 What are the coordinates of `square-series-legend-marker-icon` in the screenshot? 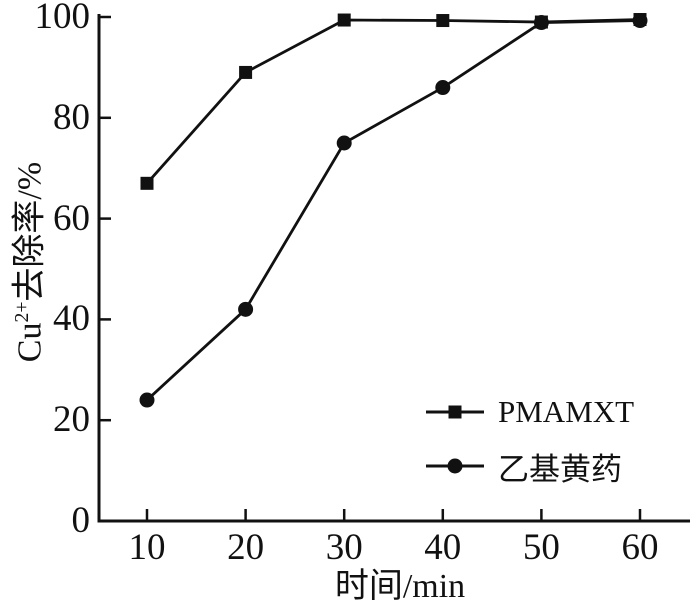 It's located at (455, 412).